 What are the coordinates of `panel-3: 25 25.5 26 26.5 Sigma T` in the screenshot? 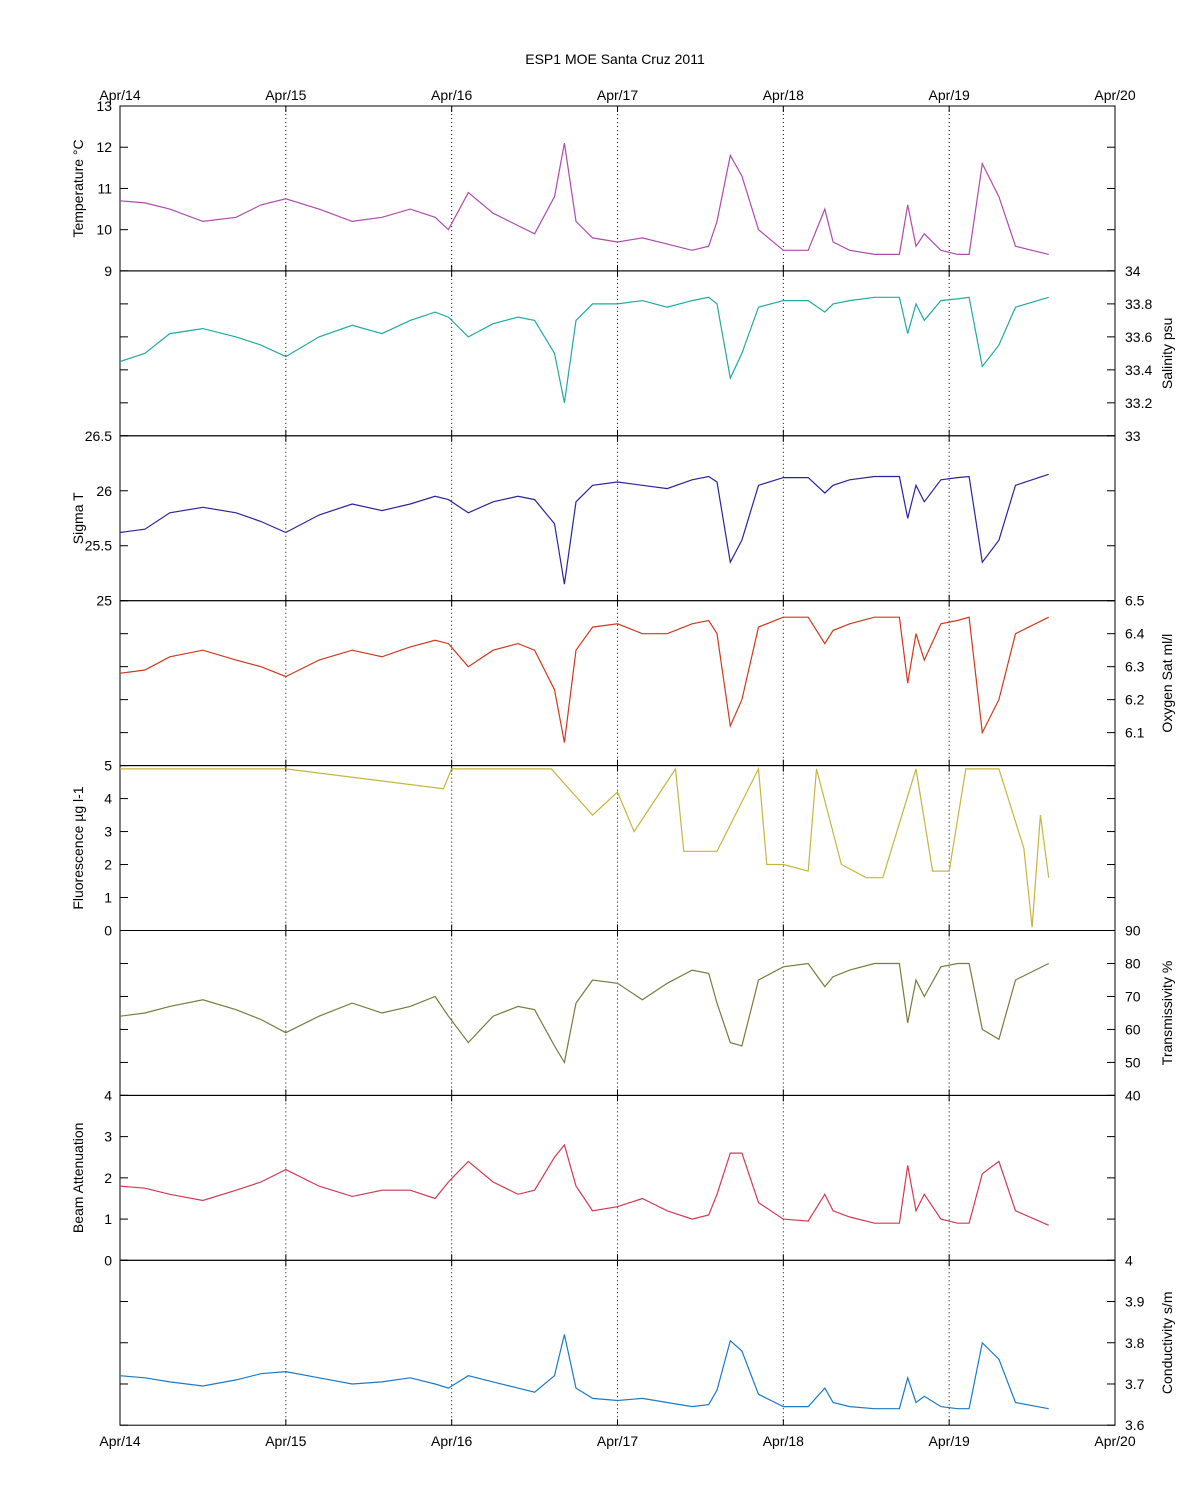 It's located at (593, 518).